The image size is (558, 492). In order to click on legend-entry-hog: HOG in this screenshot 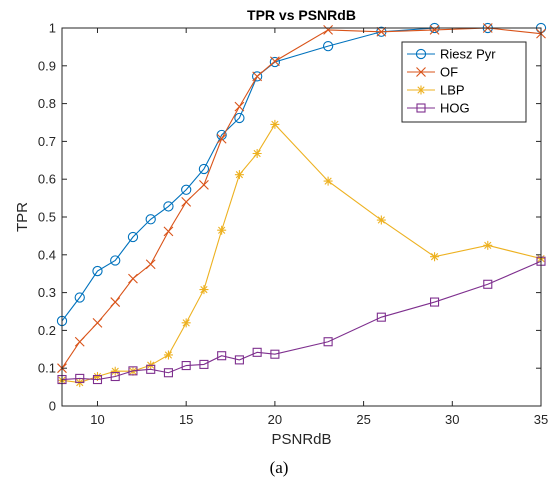, I will do `click(438, 108)`.